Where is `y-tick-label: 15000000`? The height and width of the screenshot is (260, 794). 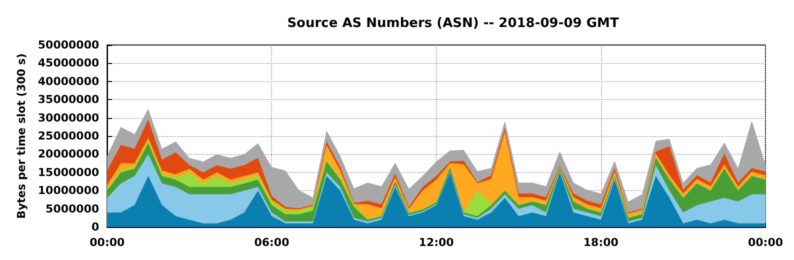
y-tick-label: 15000000 is located at coordinates (69, 172).